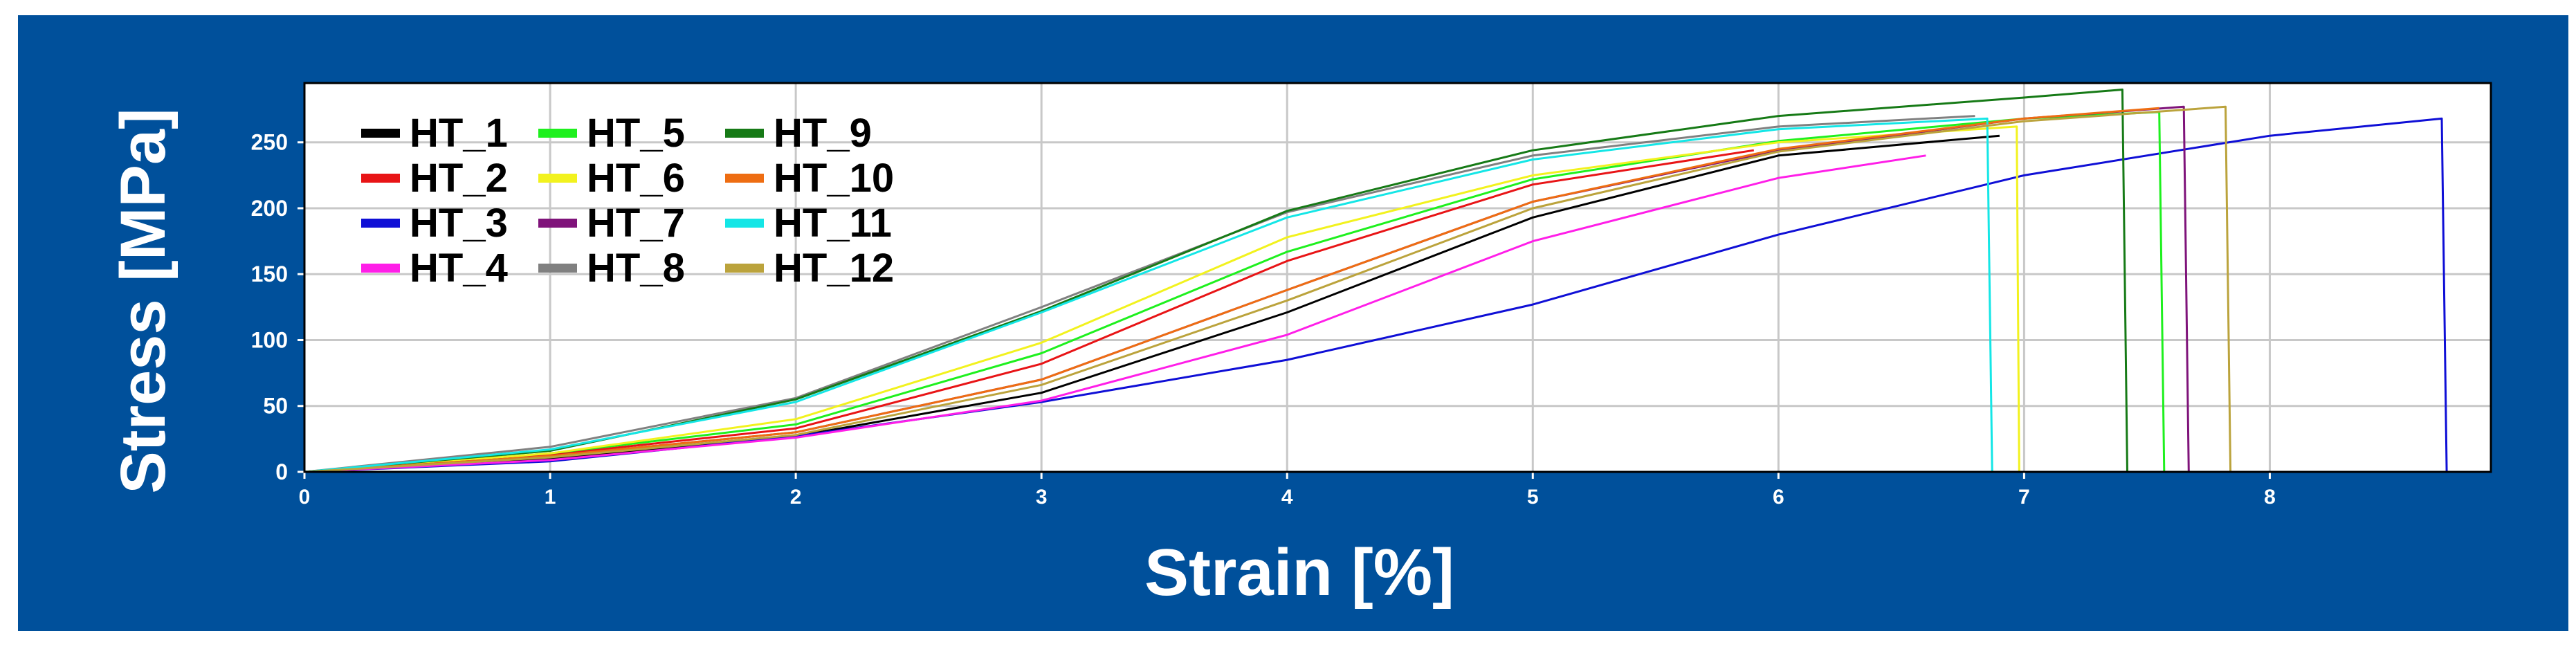  I want to click on legend-label: HT_8, so click(636, 268).